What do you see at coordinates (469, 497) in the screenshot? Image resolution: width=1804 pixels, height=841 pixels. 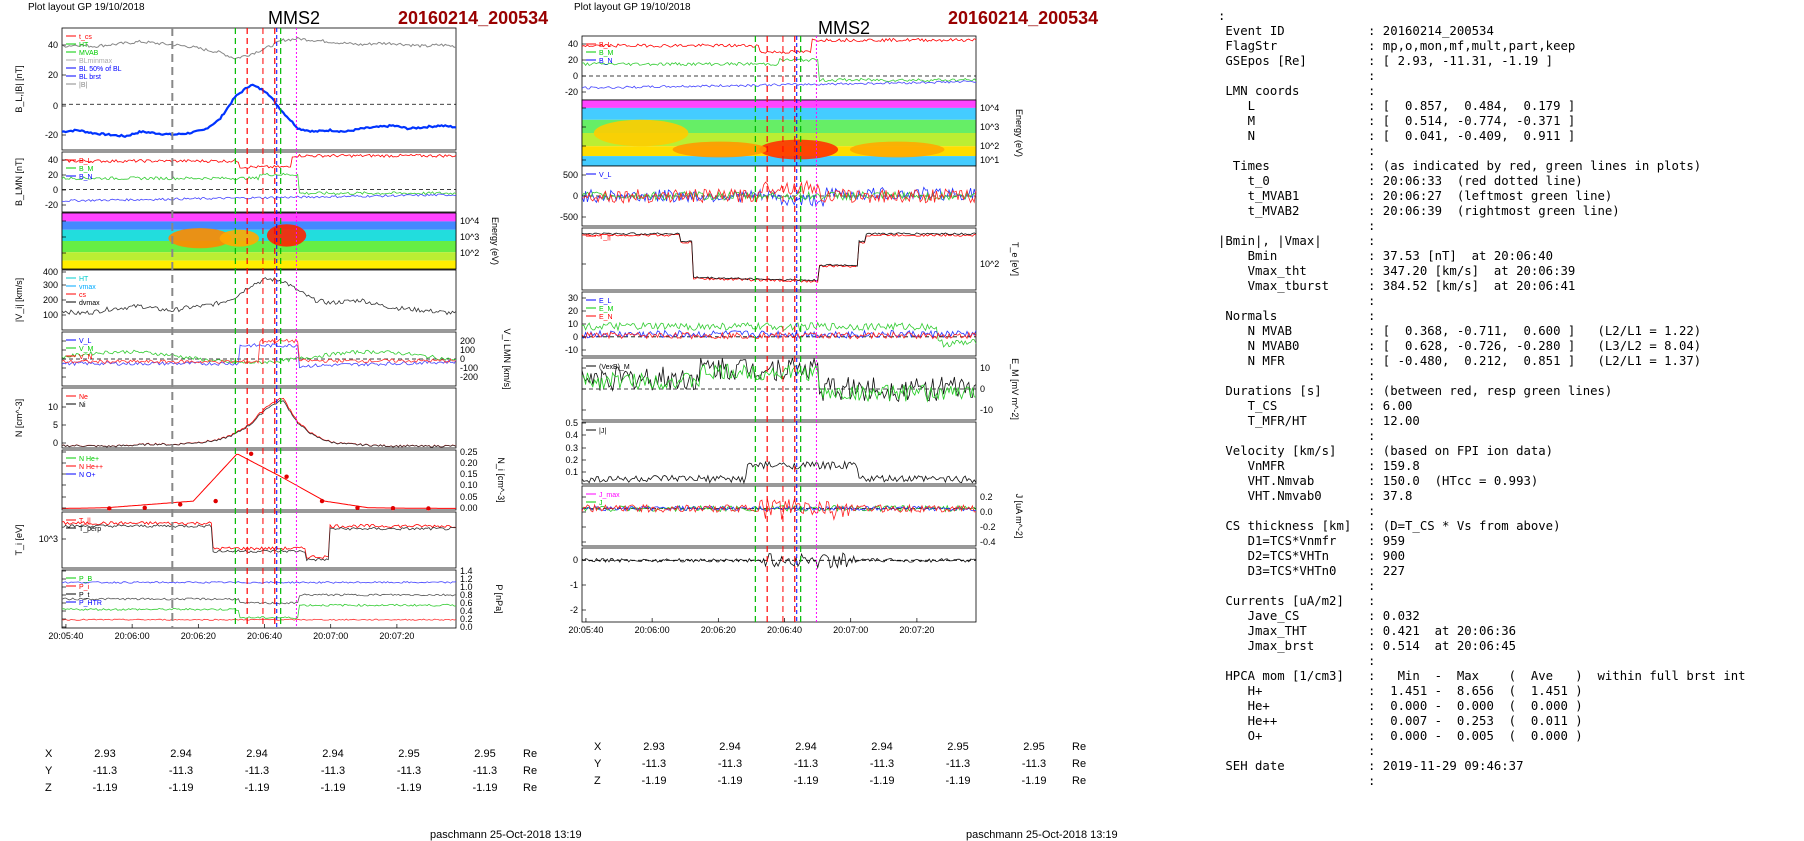 I see `y-tick-label: 0.05` at bounding box center [469, 497].